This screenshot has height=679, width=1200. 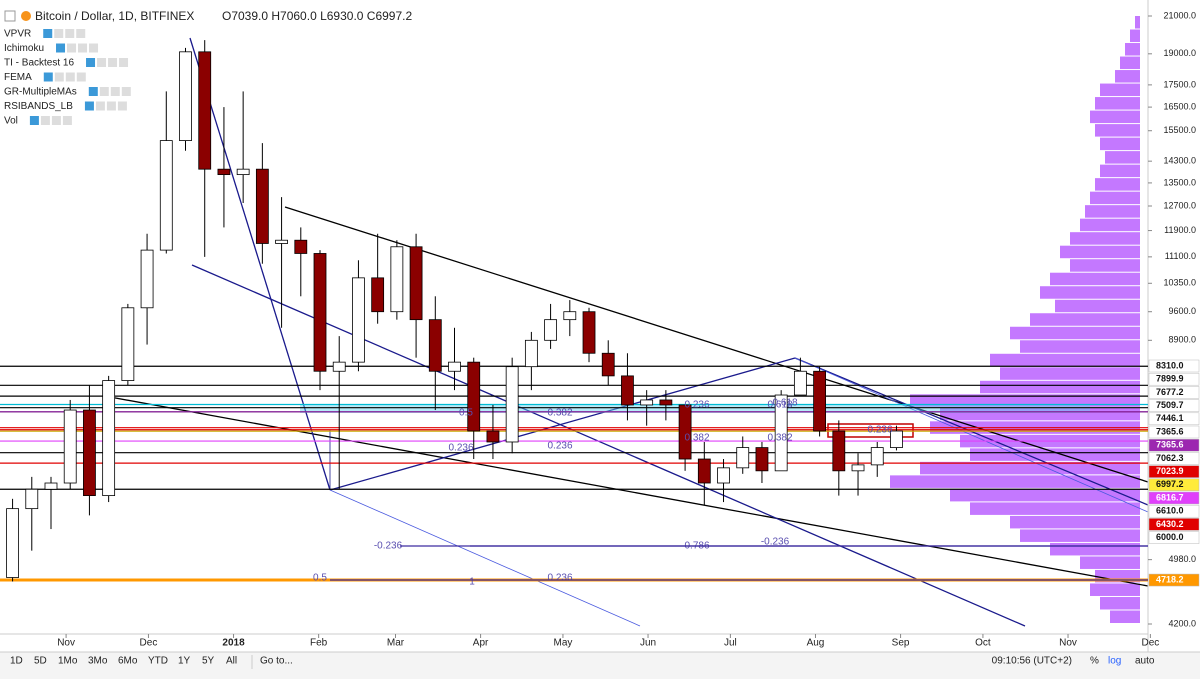 What do you see at coordinates (1180, 256) in the screenshot?
I see `y-tick-label: 11100.0` at bounding box center [1180, 256].